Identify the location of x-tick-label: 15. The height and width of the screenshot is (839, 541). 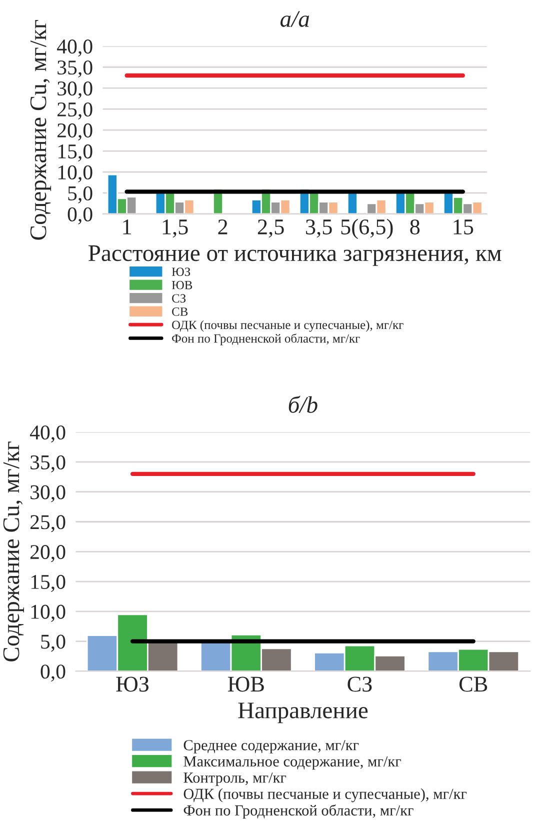
(464, 227).